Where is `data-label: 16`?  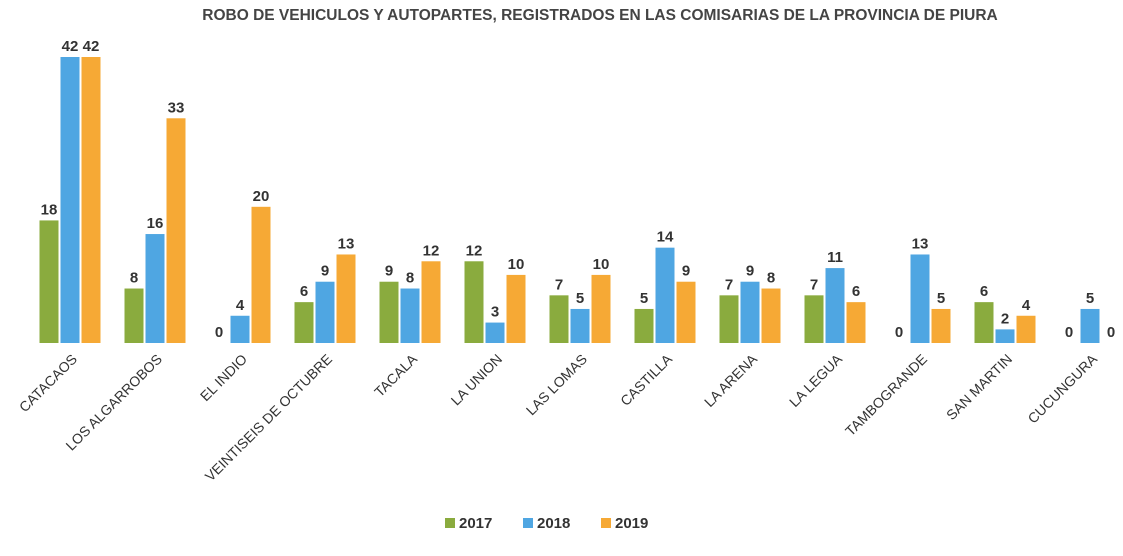 data-label: 16 is located at coordinates (155, 223).